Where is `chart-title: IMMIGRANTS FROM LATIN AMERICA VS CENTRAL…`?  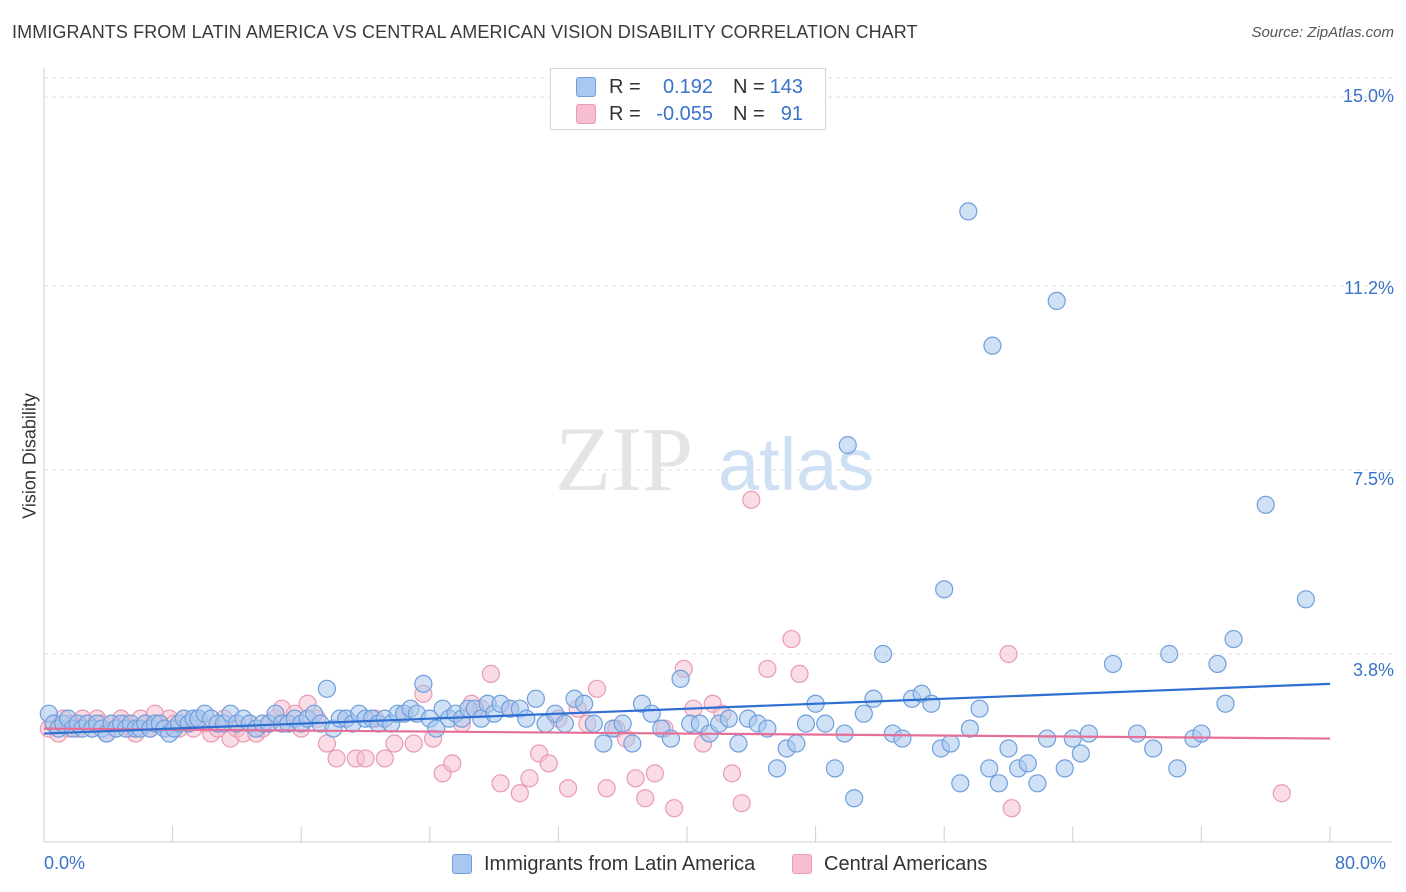
chart-title: IMMIGRANTS FROM LATIN AMERICA VS CENTRAL… is located at coordinates (465, 32).